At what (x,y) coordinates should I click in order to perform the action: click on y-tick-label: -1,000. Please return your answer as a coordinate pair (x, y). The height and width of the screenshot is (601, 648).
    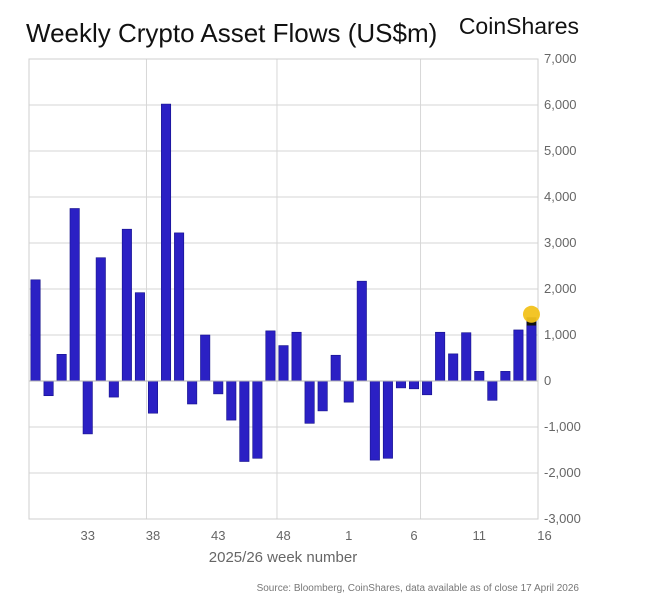
    Looking at the image, I should click on (562, 426).